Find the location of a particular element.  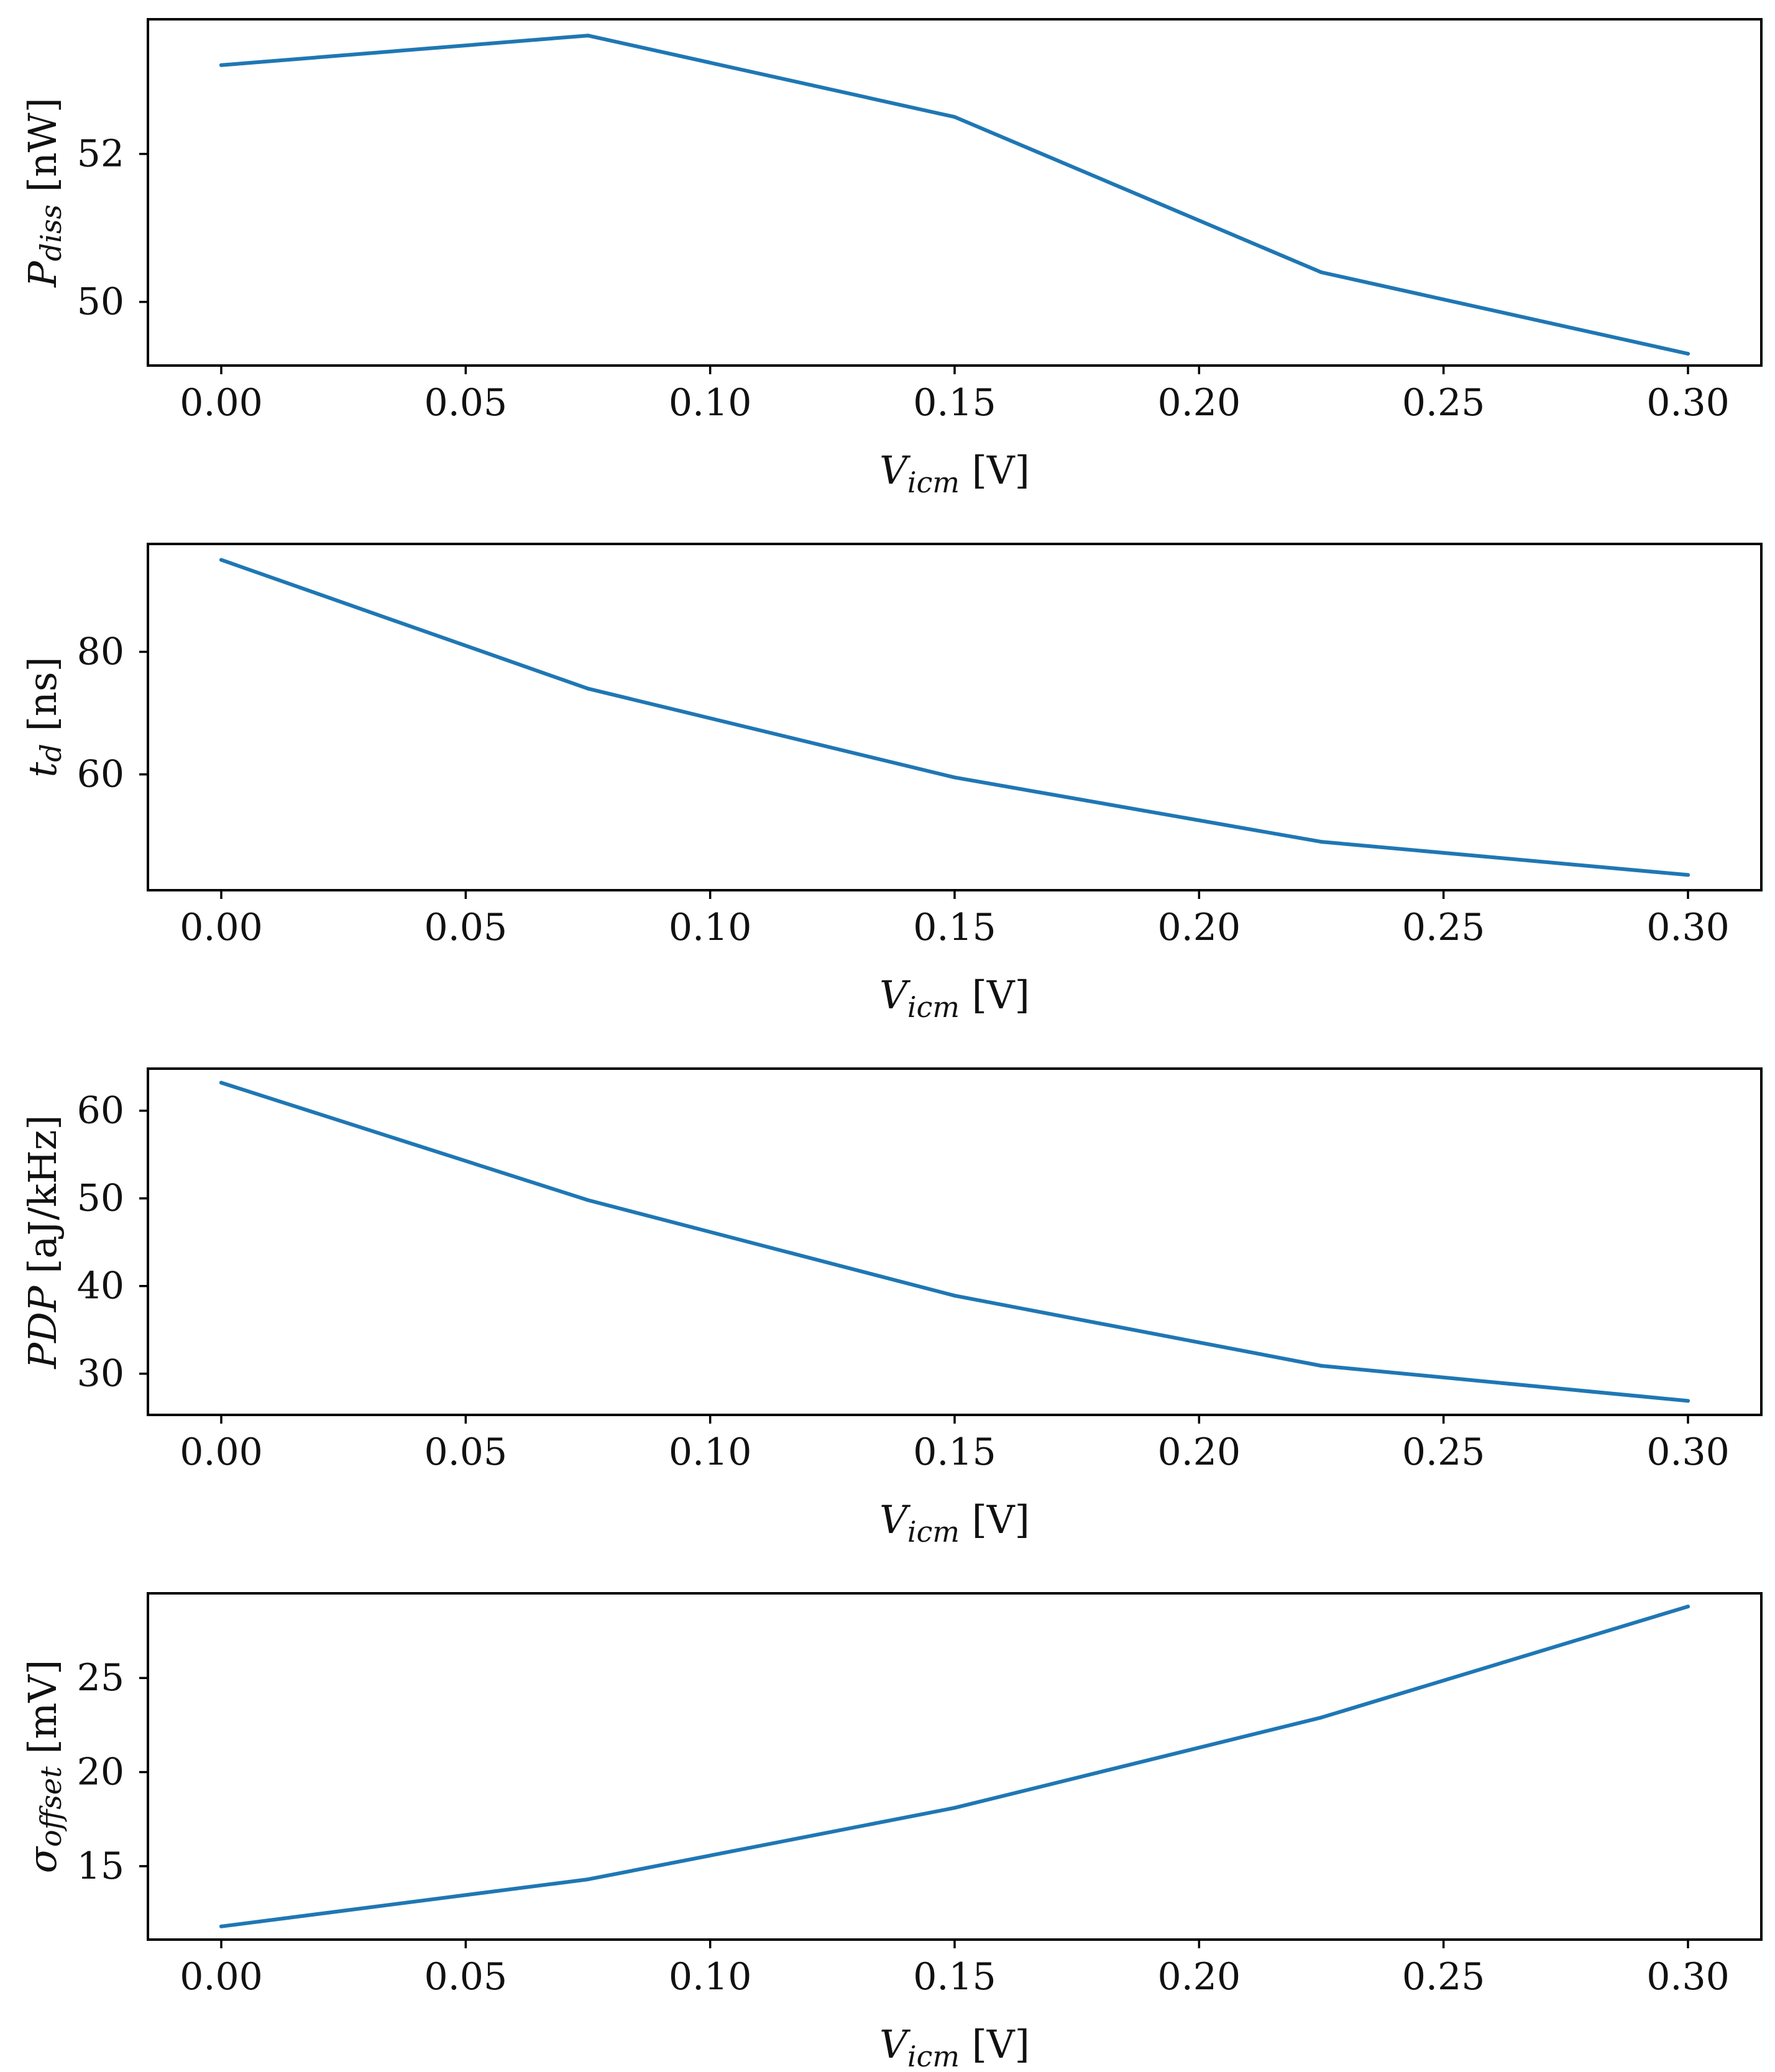

y-axis-label: PDP [aJ/kHz] is located at coordinates (42, 1242).